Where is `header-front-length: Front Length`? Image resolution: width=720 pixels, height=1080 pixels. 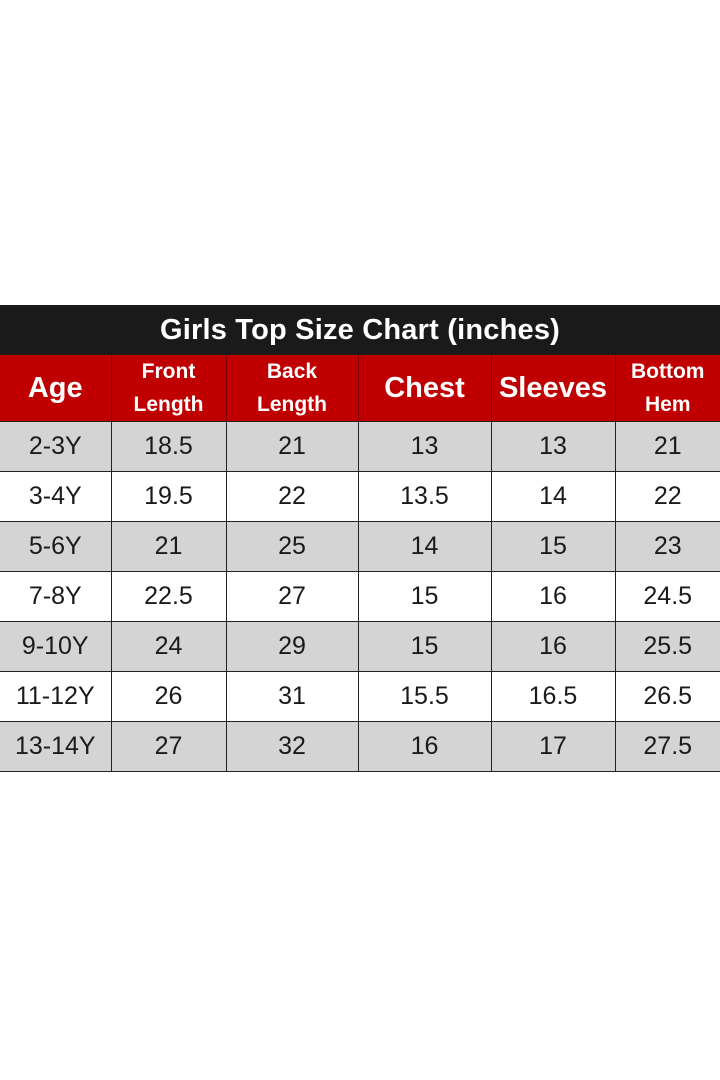
header-front-length: Front Length is located at coordinates (168, 388).